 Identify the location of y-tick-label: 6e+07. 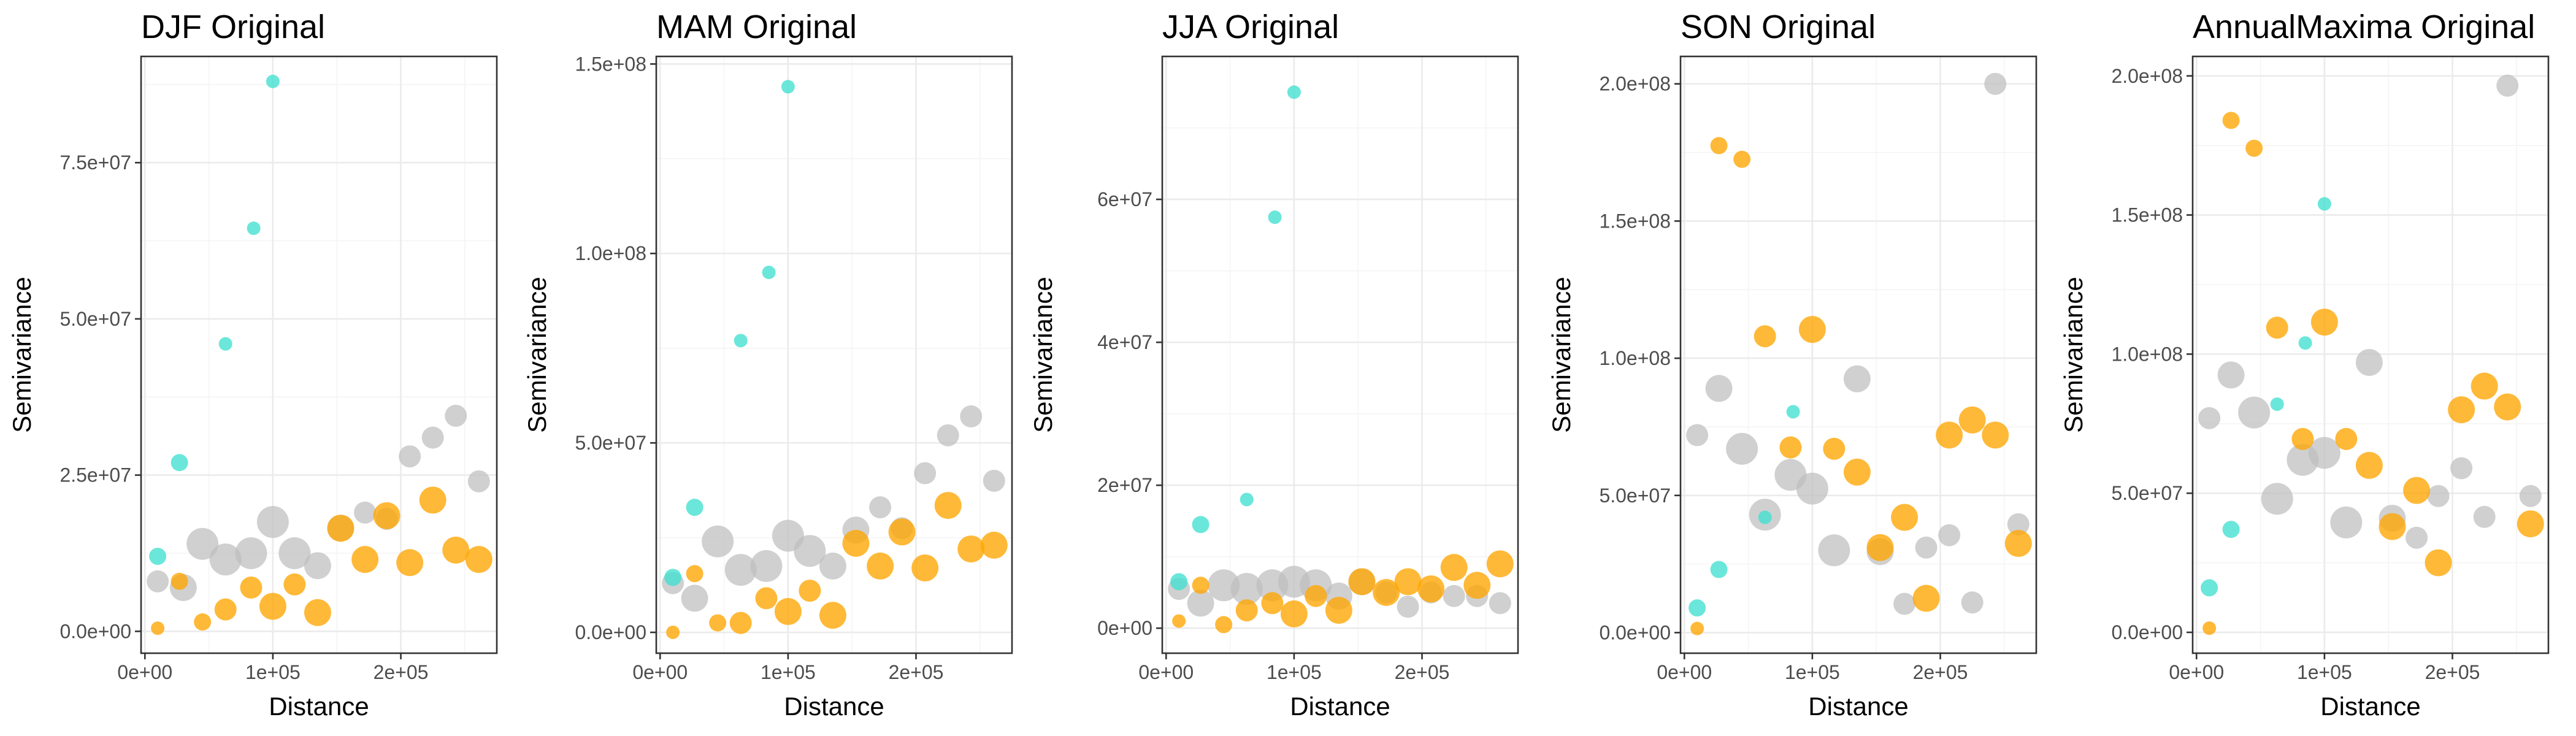
(1124, 199).